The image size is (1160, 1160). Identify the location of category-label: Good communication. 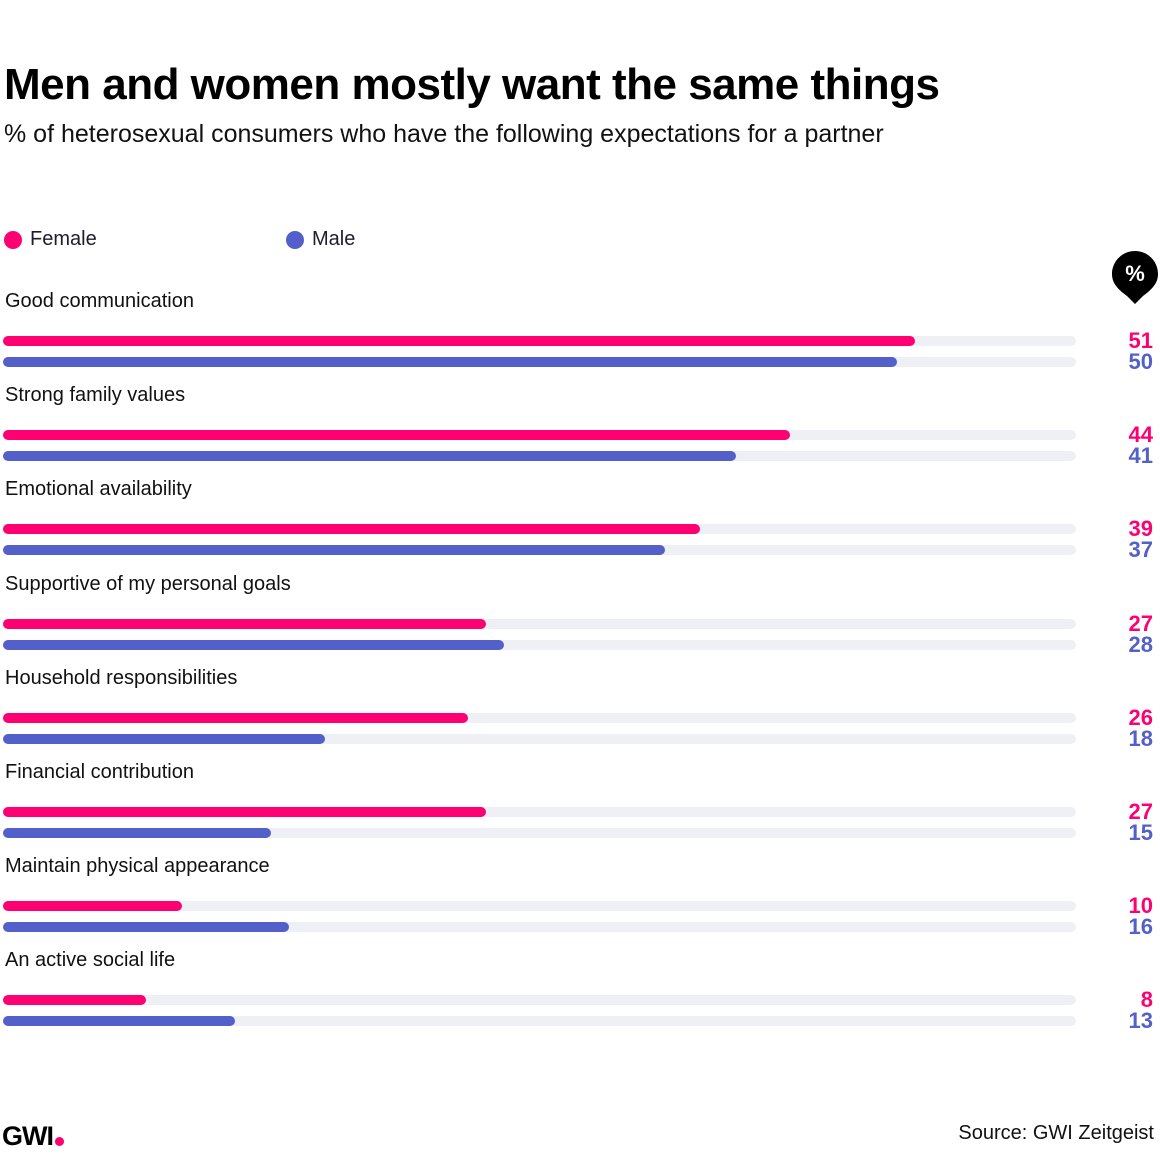
(99, 301).